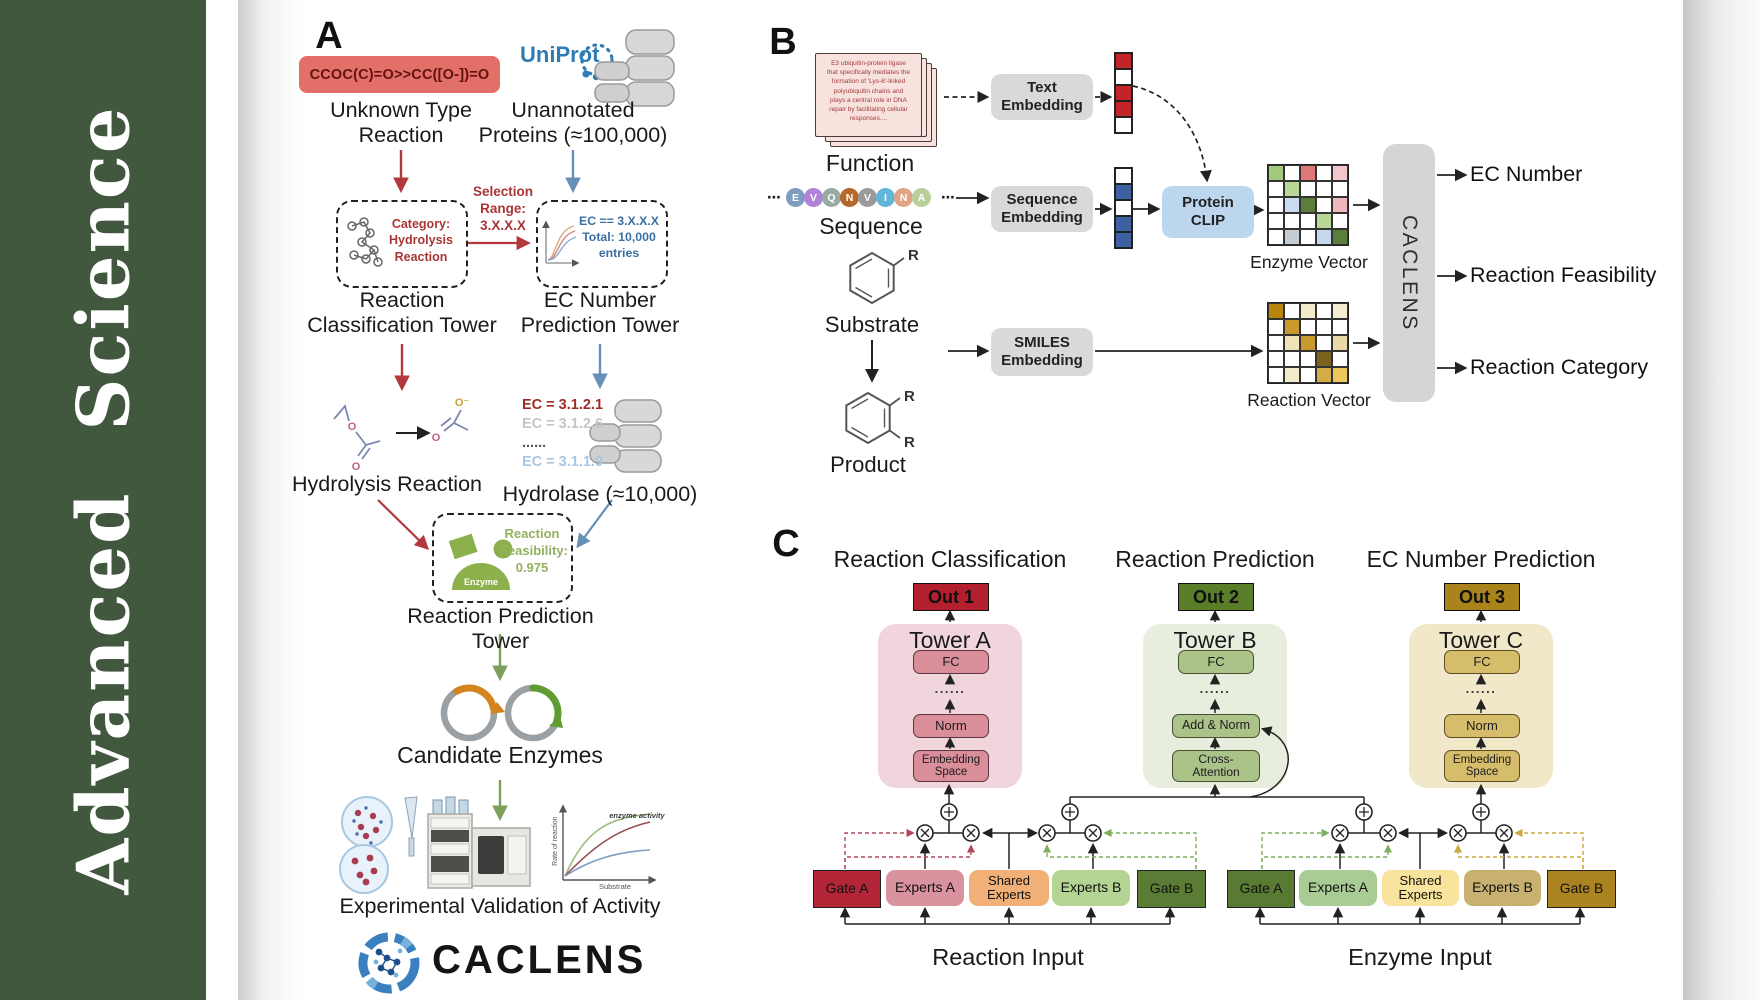 The width and height of the screenshot is (1760, 1000). What do you see at coordinates (1216, 597) in the screenshot?
I see `out2-box: Out 2` at bounding box center [1216, 597].